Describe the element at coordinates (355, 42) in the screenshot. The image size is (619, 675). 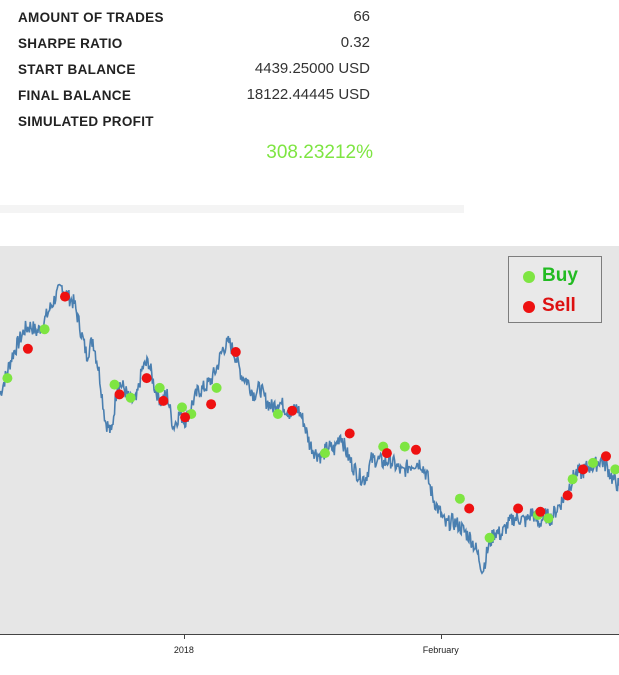
I see `stat-value: 0.32` at that location.